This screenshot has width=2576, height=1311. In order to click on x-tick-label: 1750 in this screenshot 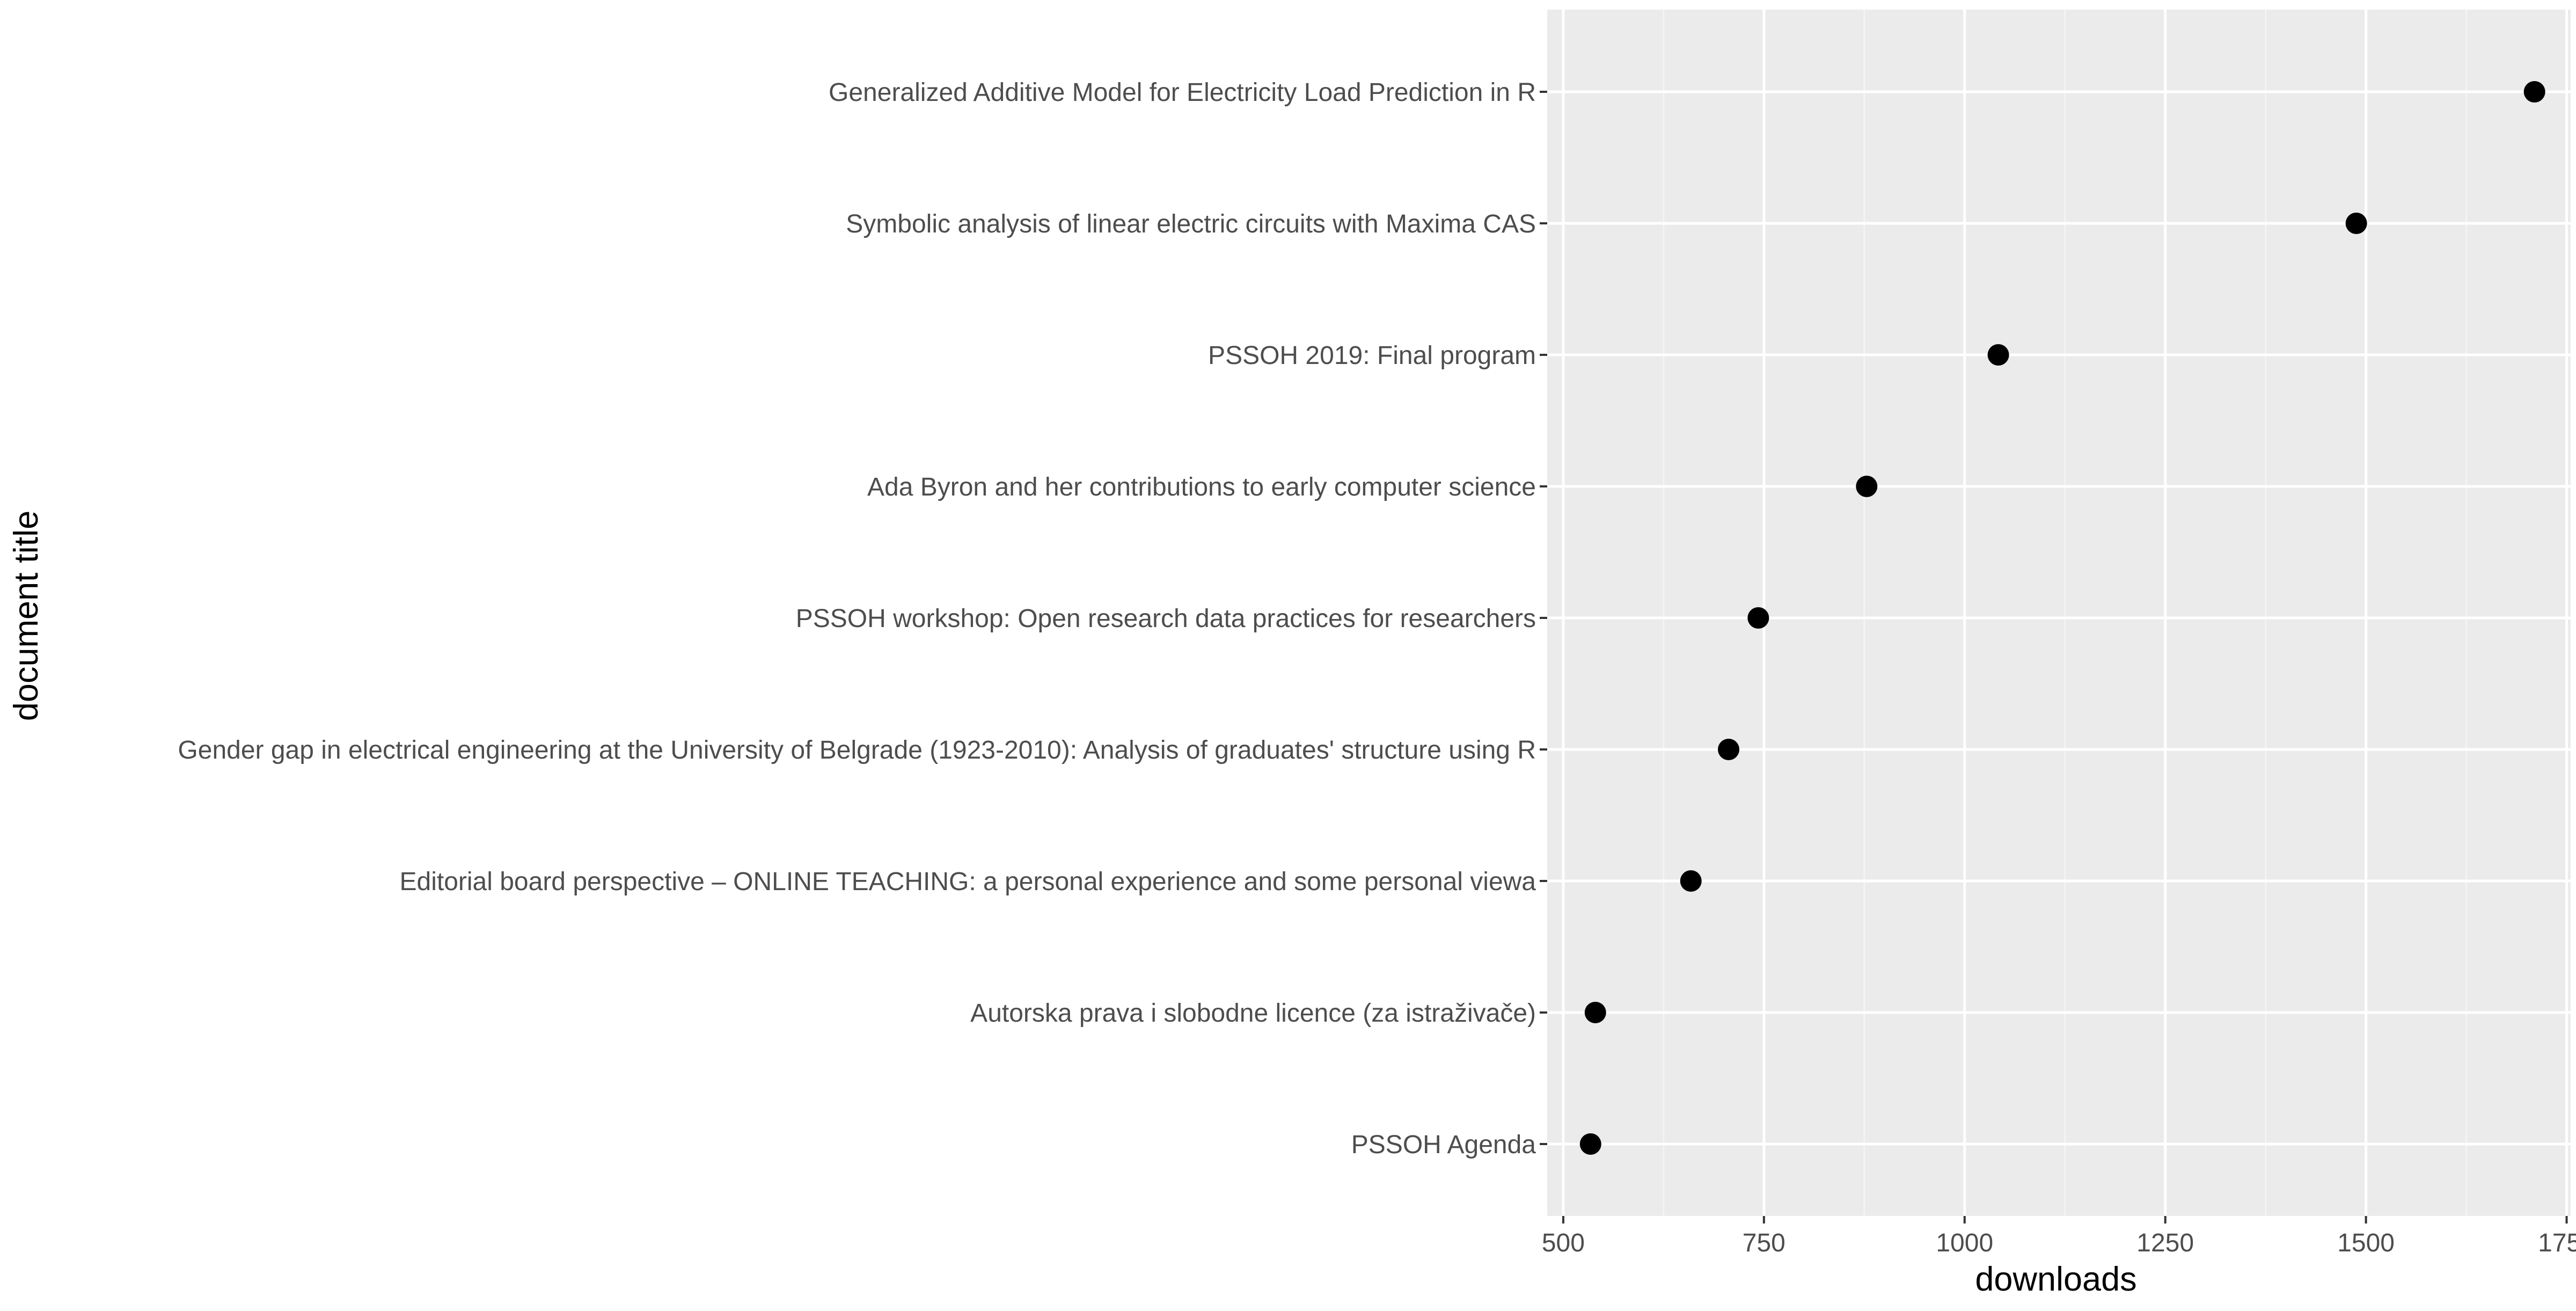, I will do `click(2557, 1243)`.